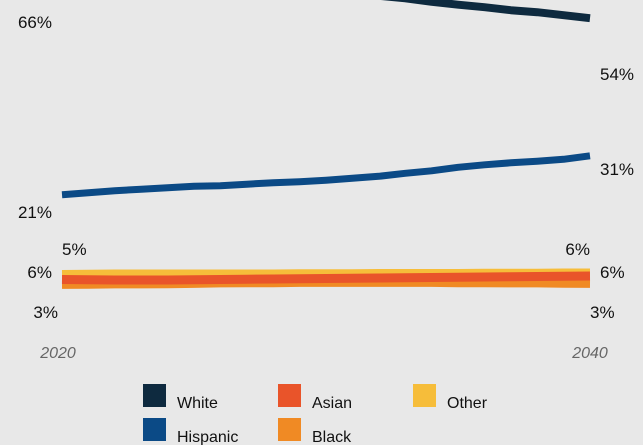 The image size is (643, 445). What do you see at coordinates (197, 403) in the screenshot?
I see `legend-label-white: White` at bounding box center [197, 403].